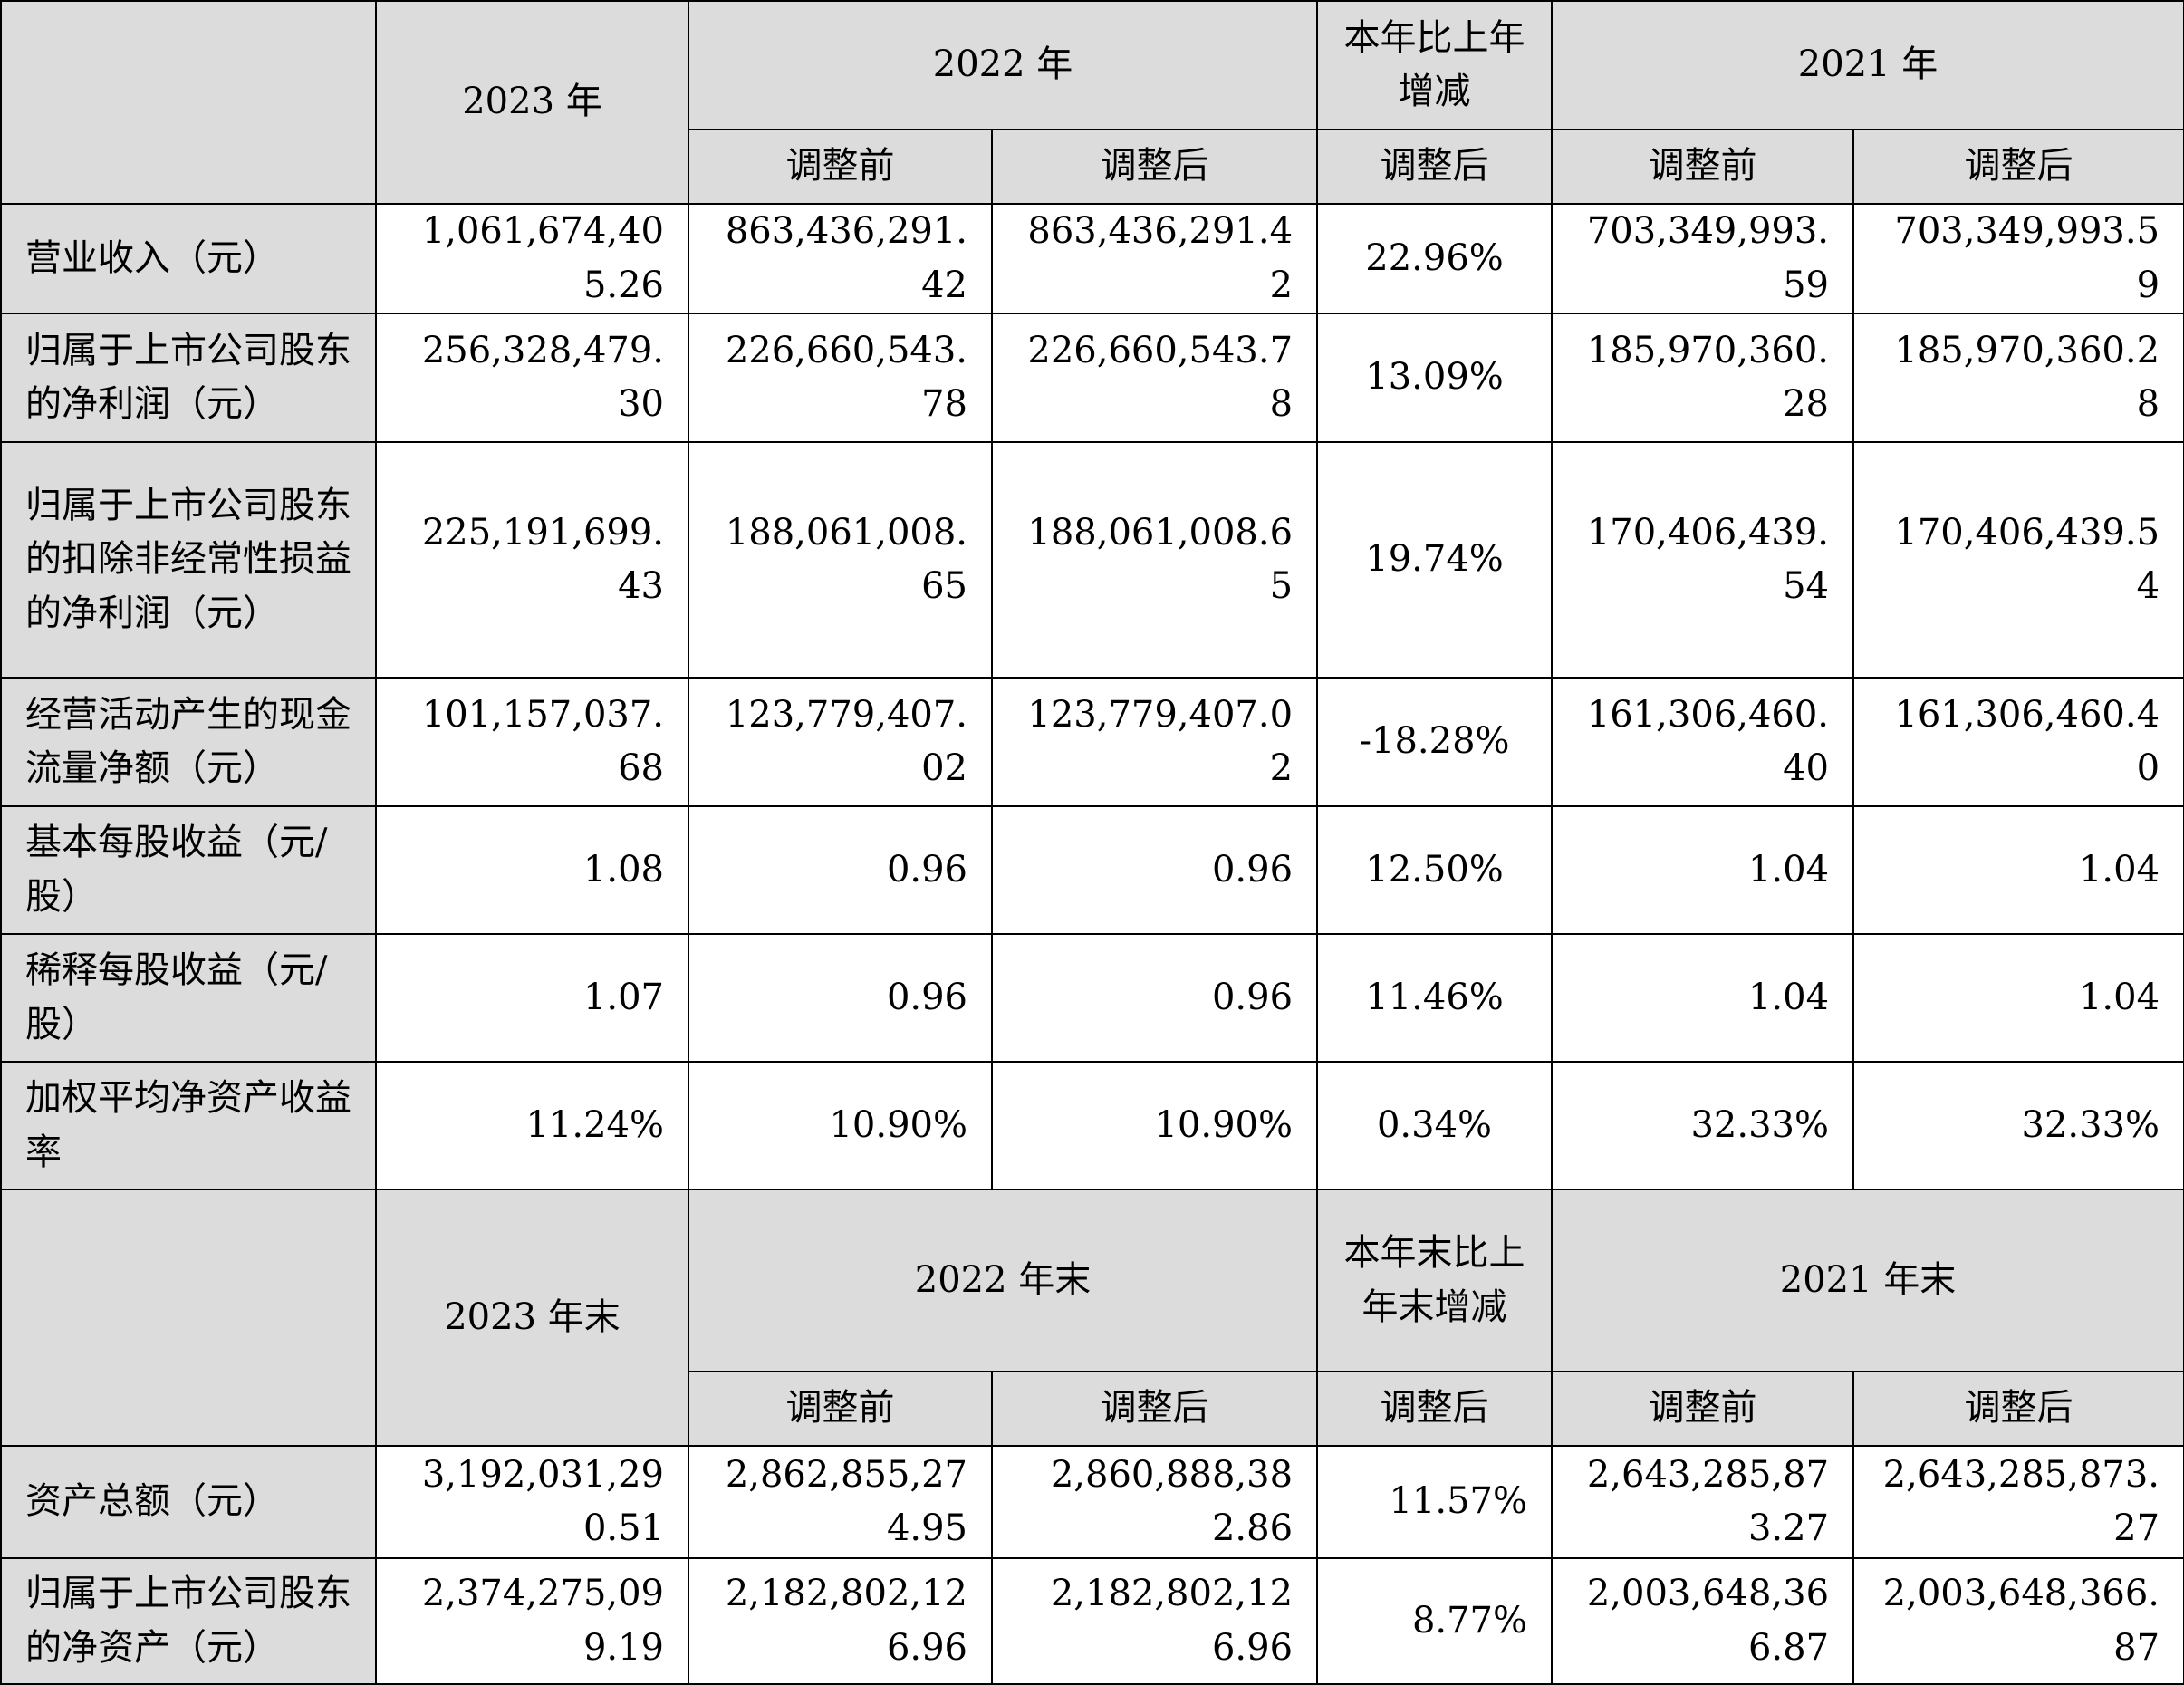  I want to click on value-2021-before: 2,643,285,873.27, so click(1703, 1502).